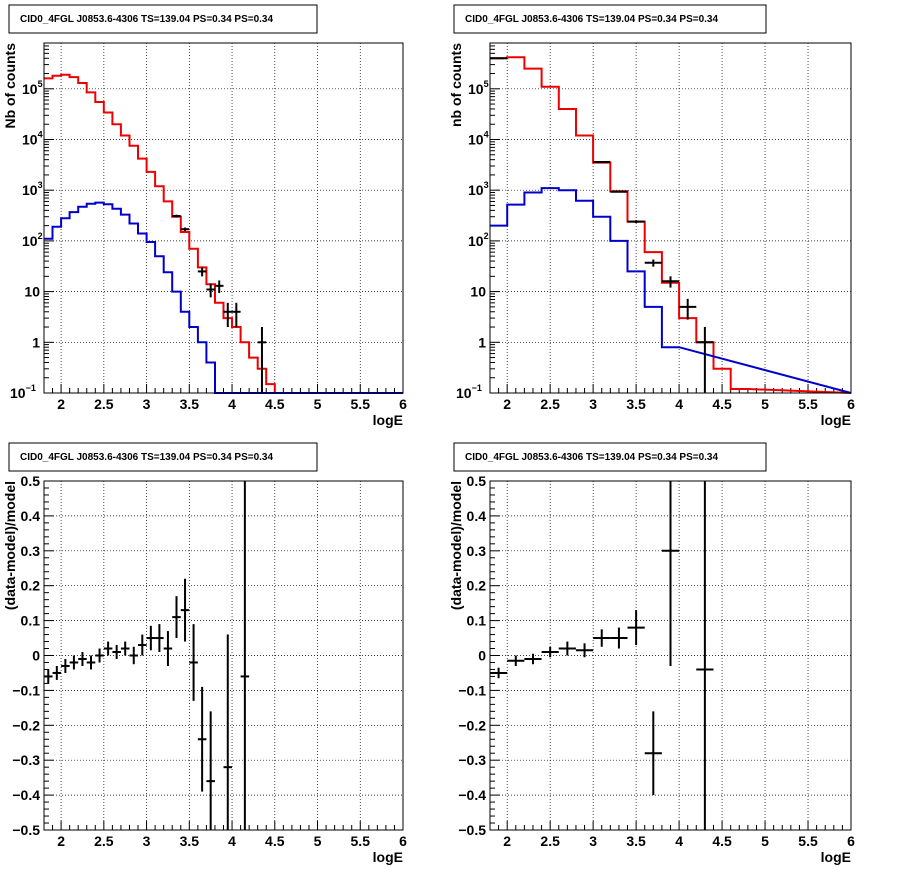 The width and height of the screenshot is (898, 875). What do you see at coordinates (456, 85) in the screenshot?
I see `y-axis-label: nb of counts` at bounding box center [456, 85].